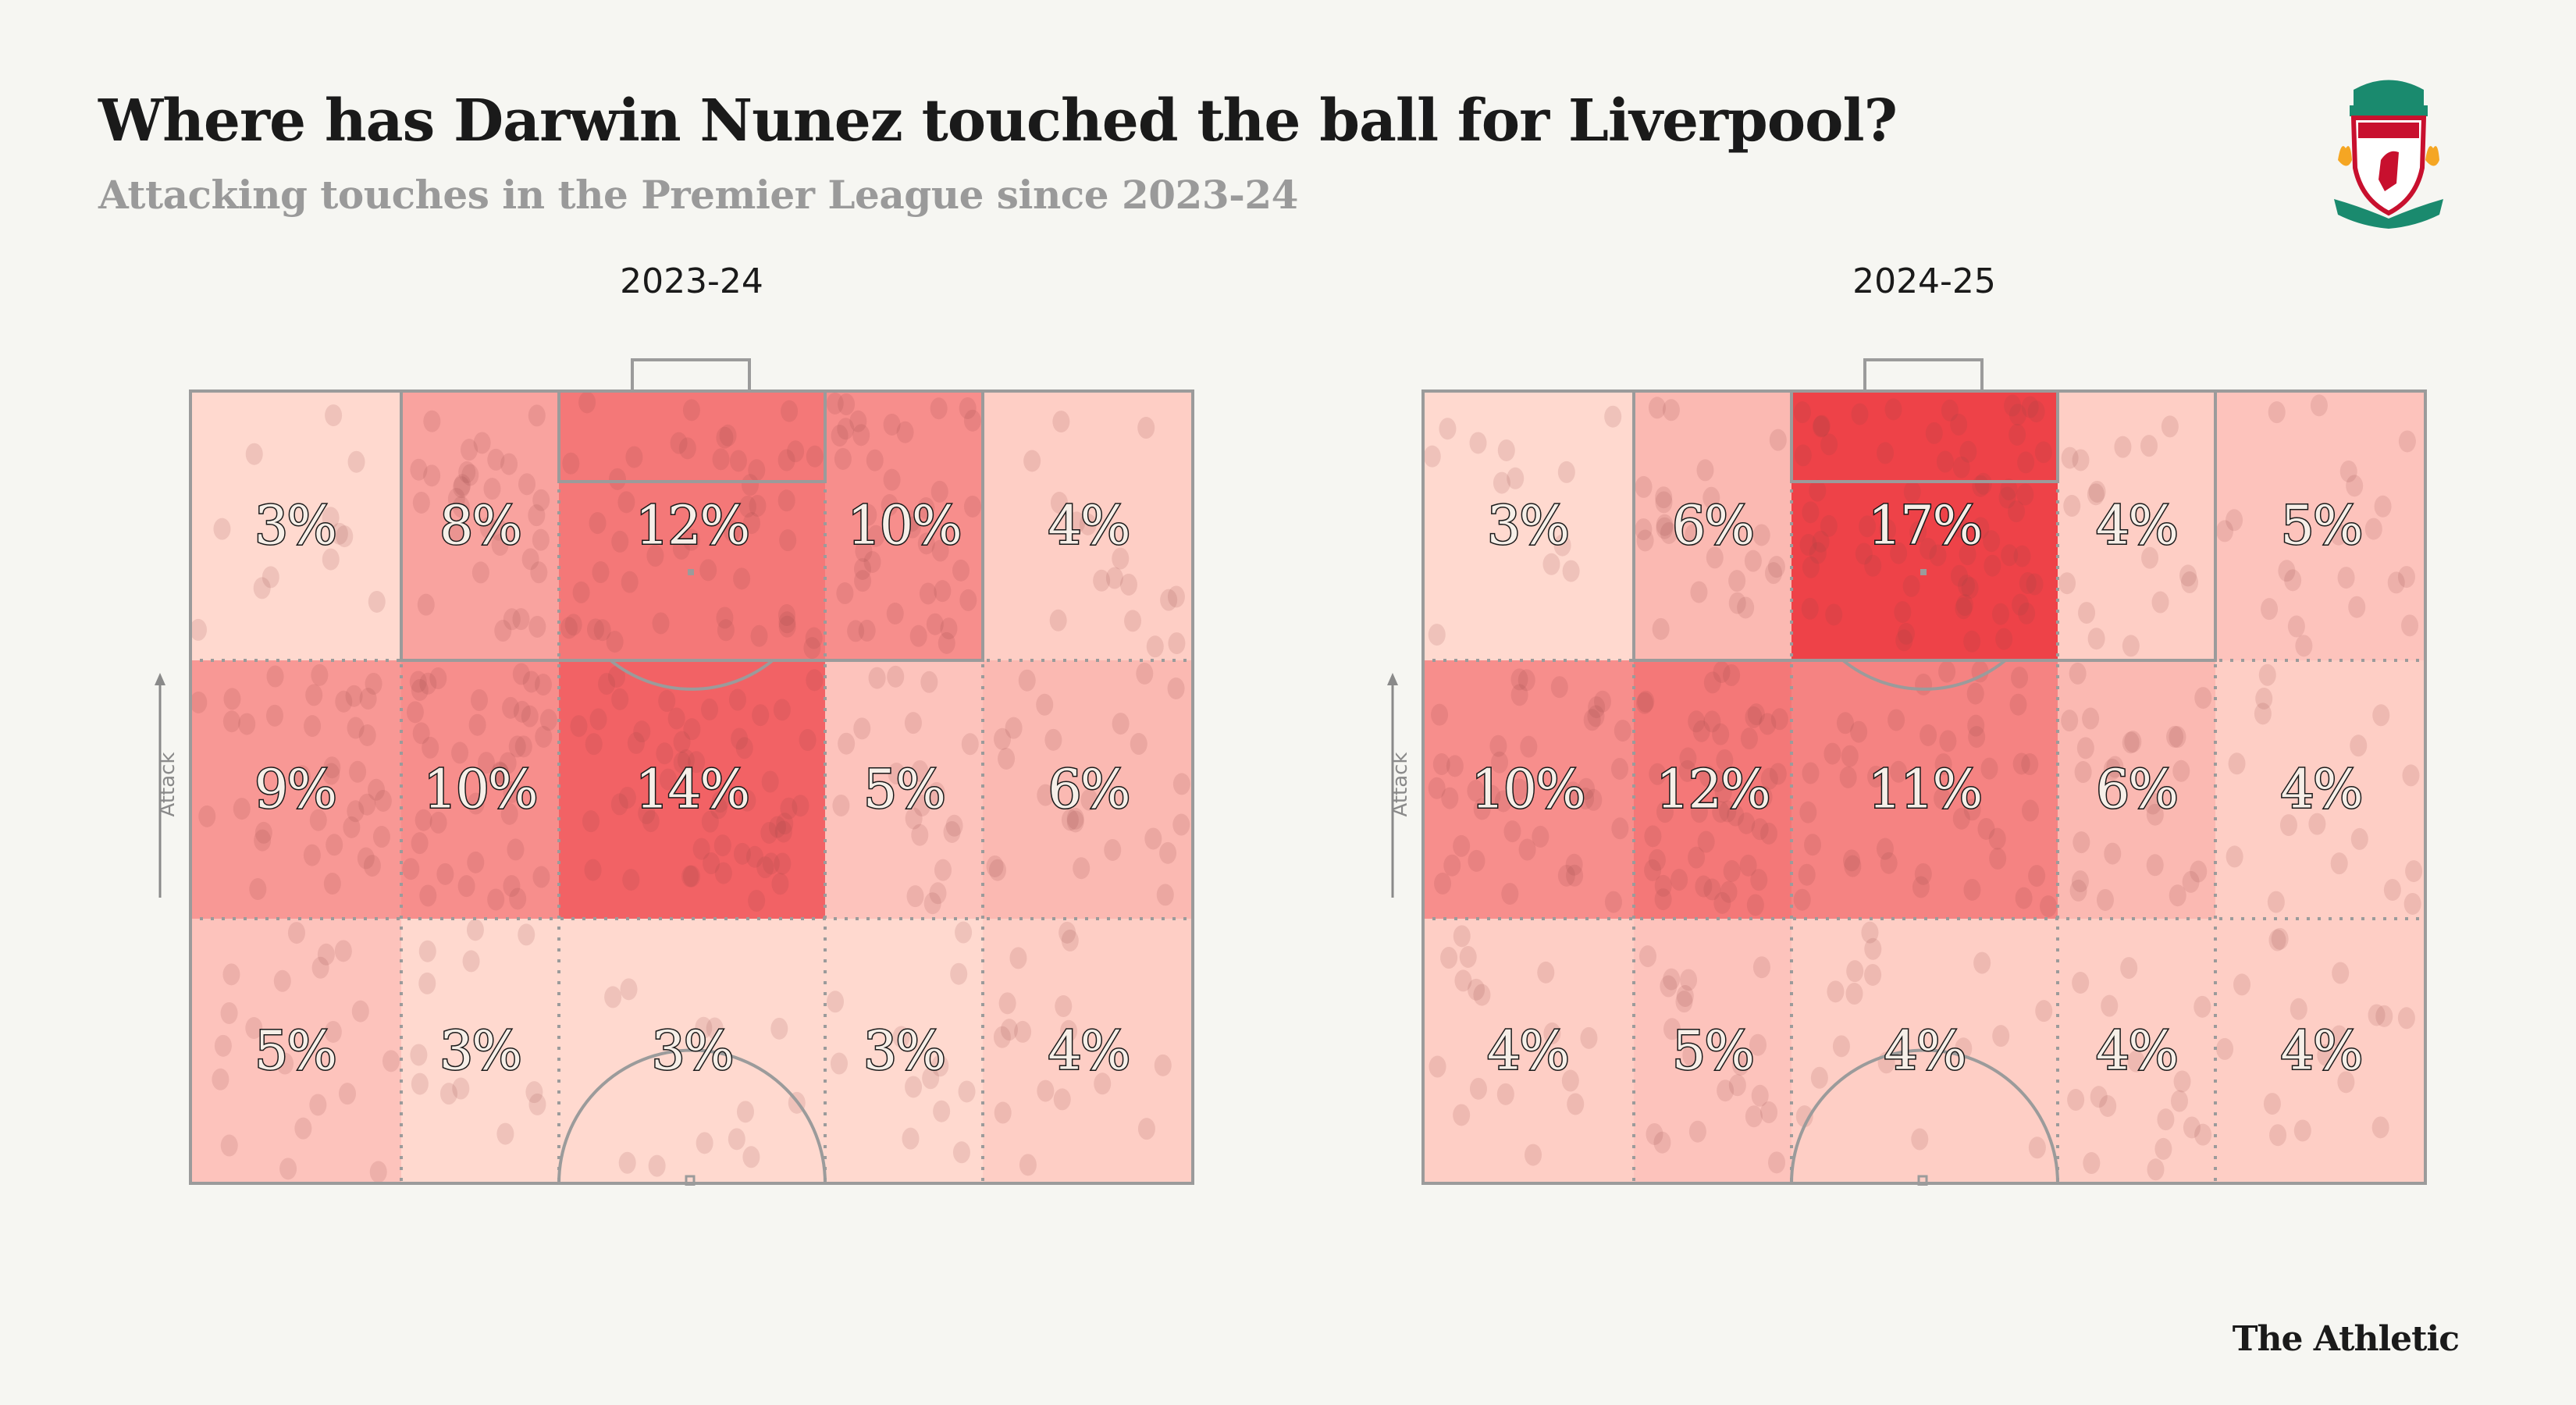  I want to click on season-title-2024-25: 2024-25, so click(1924, 281).